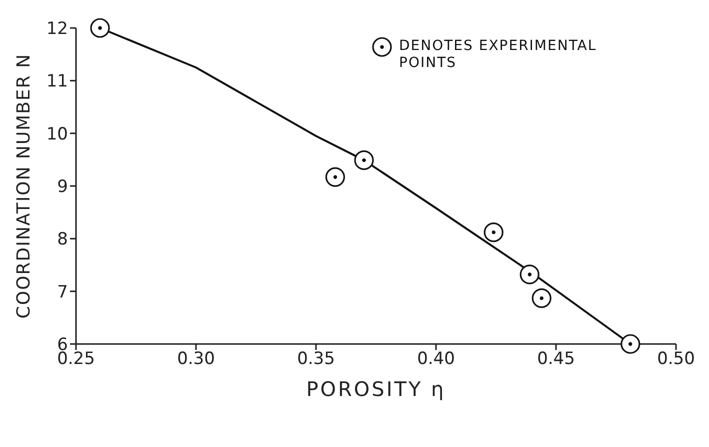  What do you see at coordinates (57, 134) in the screenshot?
I see `y-tick-label: 10` at bounding box center [57, 134].